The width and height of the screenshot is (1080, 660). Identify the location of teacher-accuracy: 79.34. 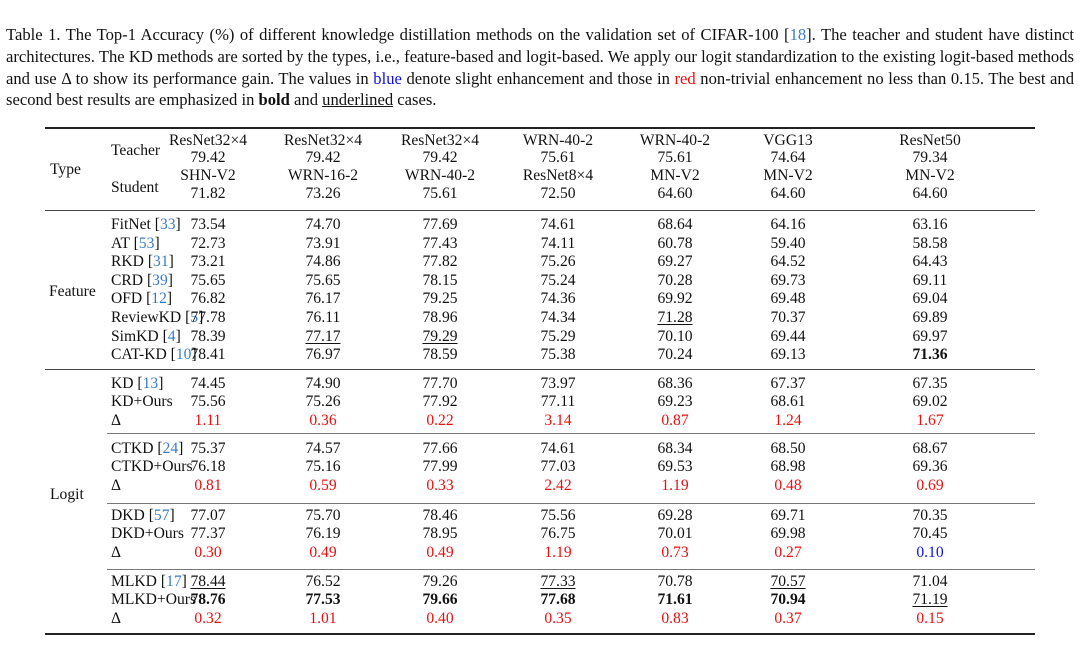
(930, 157).